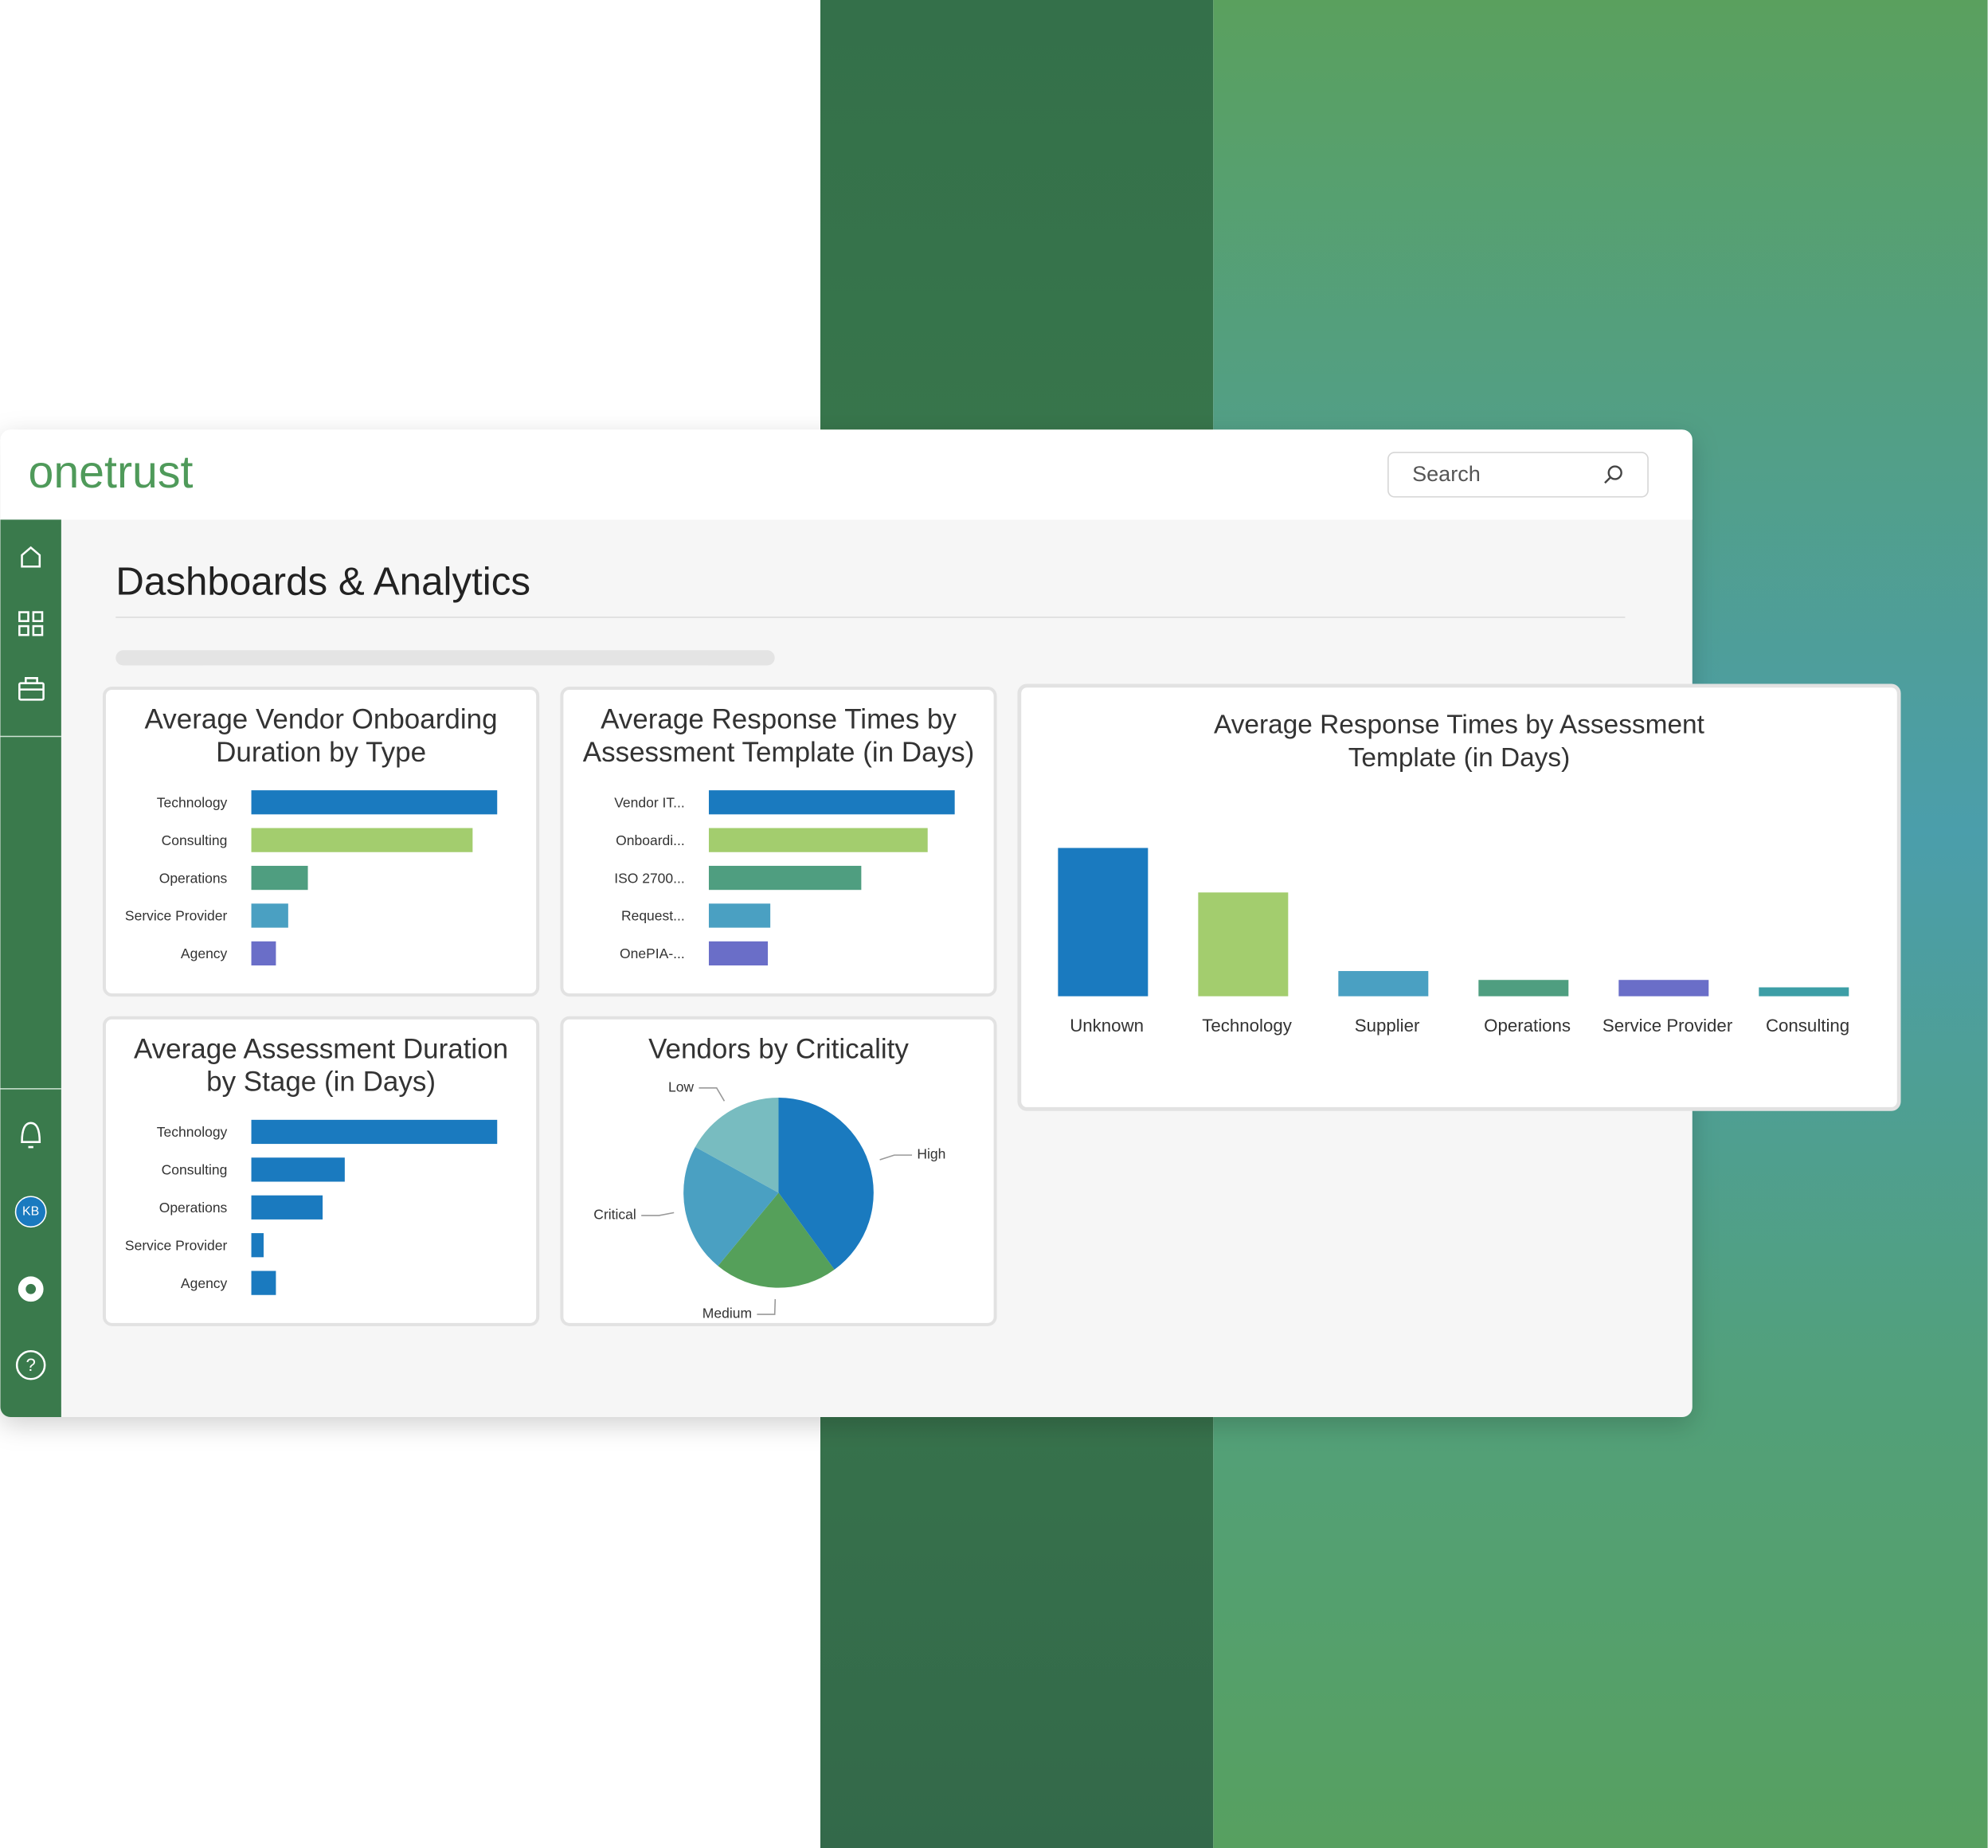 The image size is (1988, 1848). Describe the element at coordinates (1613, 474) in the screenshot. I see `search-icon` at that location.